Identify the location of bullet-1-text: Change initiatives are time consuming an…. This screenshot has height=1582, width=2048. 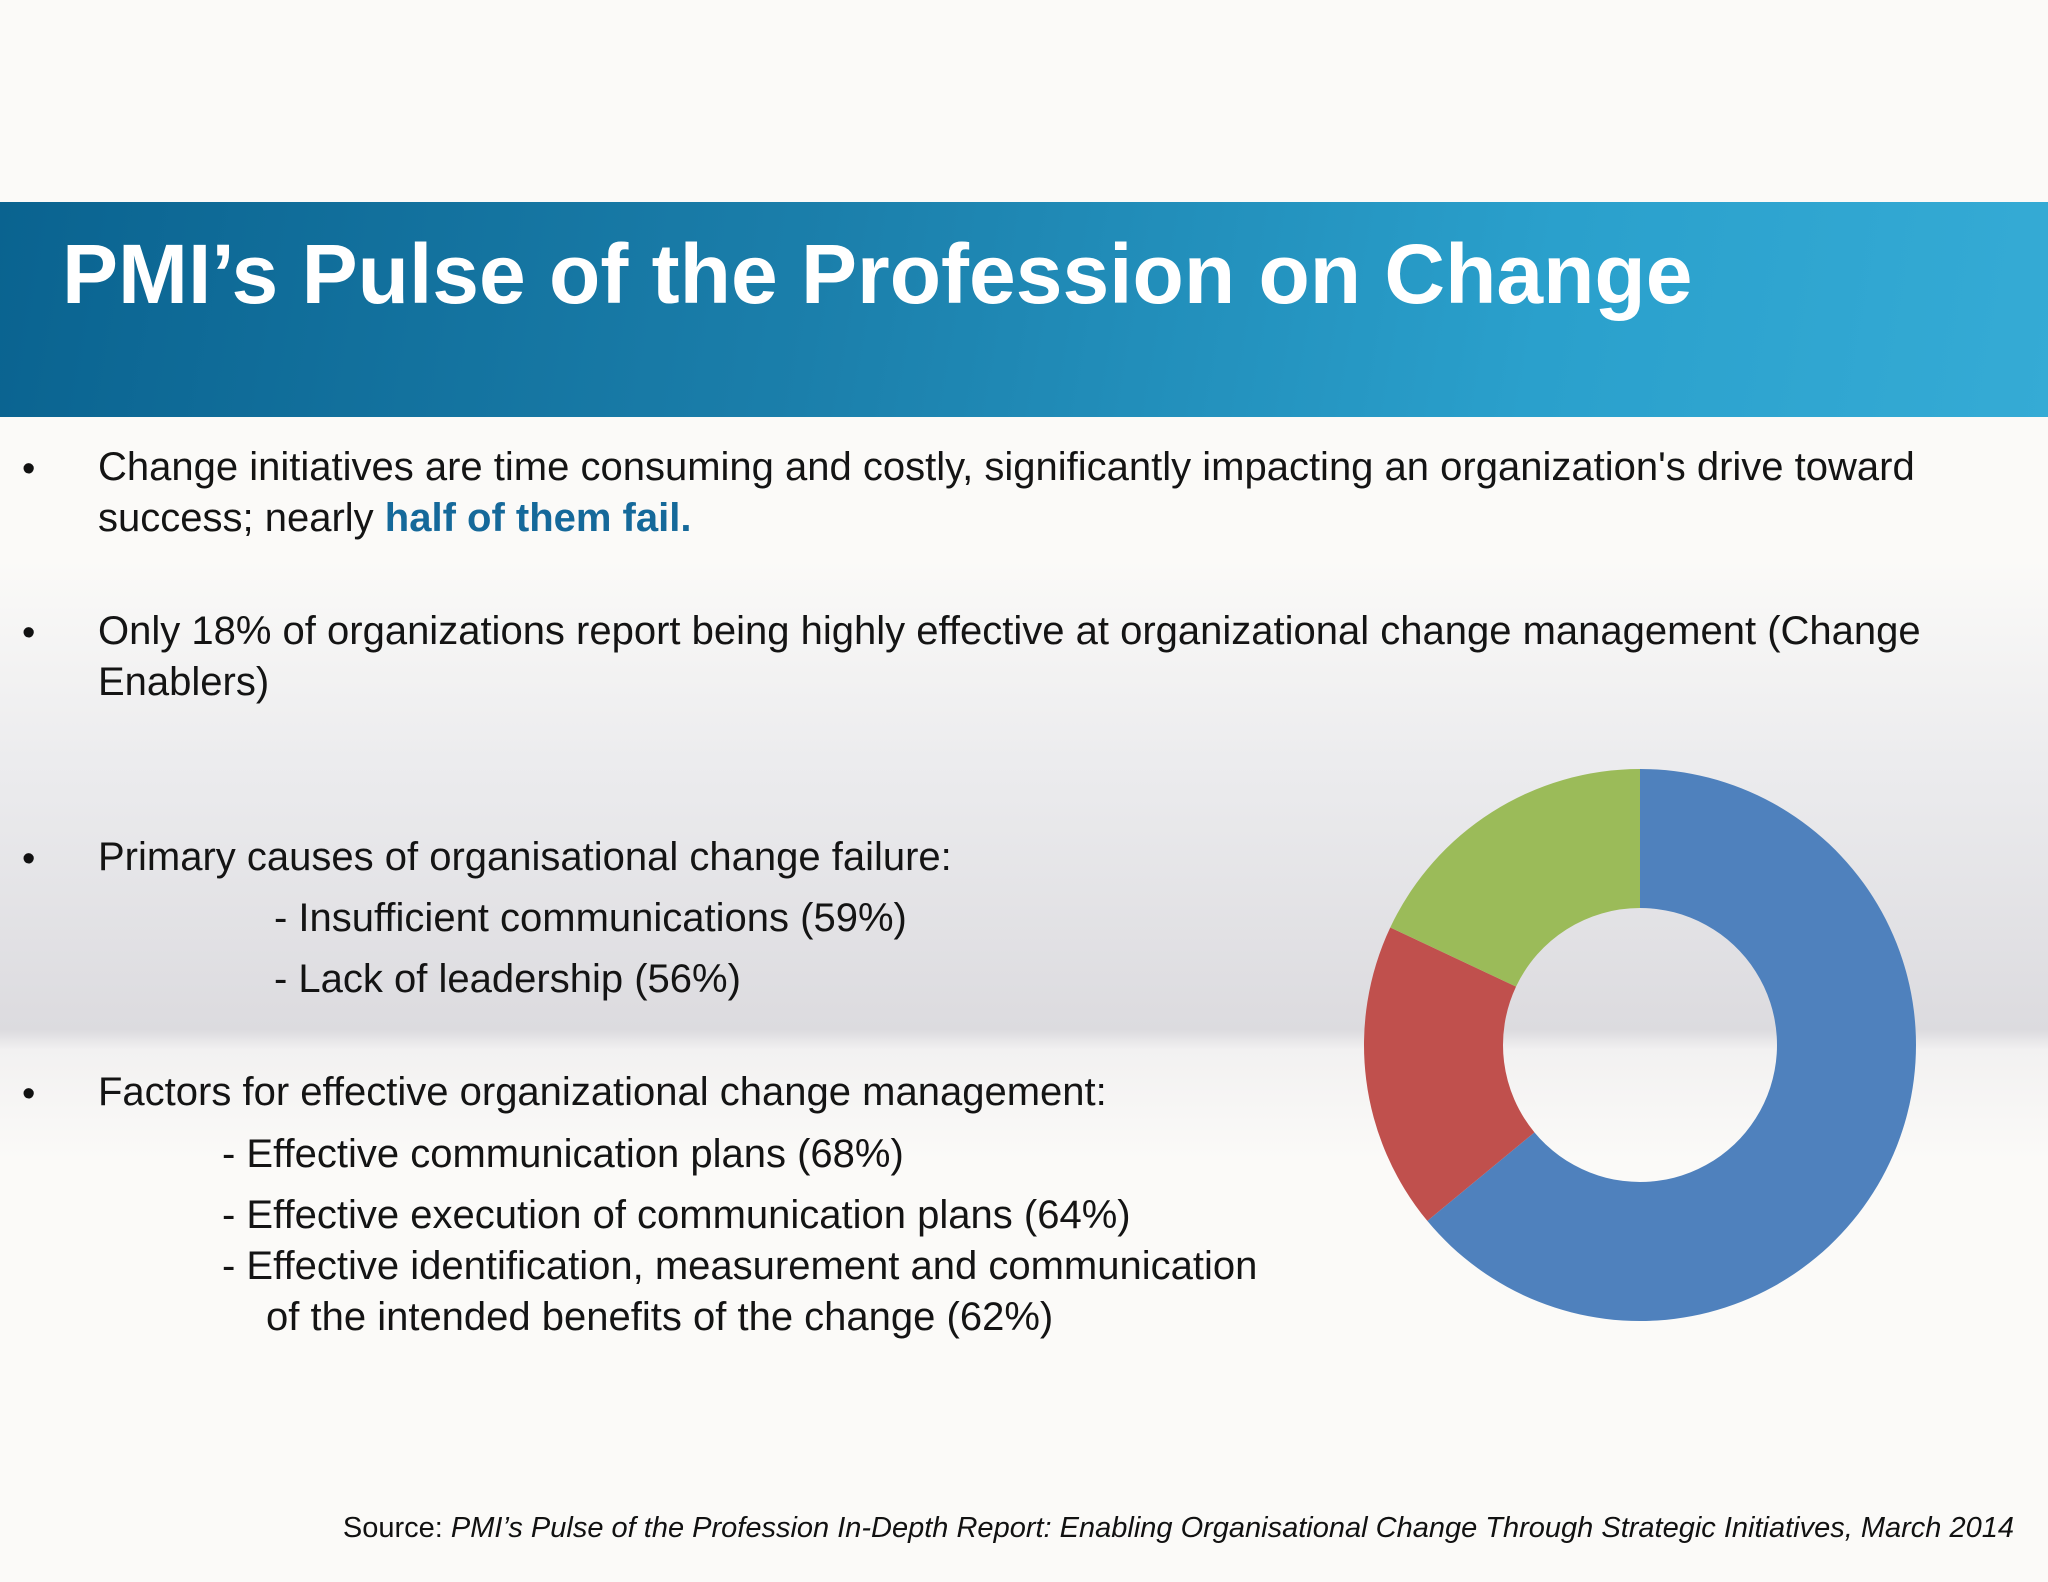
(1028, 493).